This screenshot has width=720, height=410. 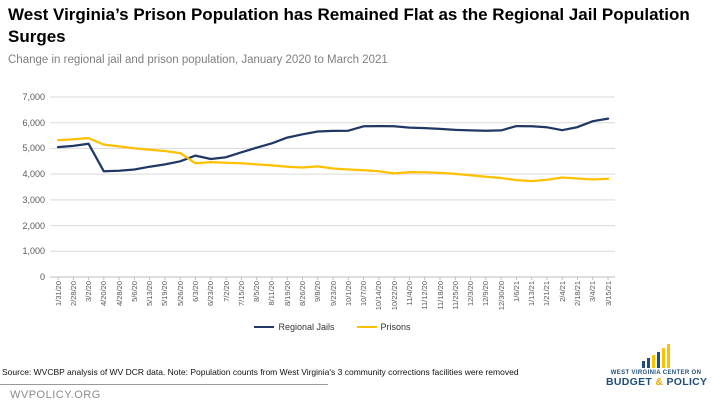 I want to click on x-tick-label: 3/4/21, so click(x=593, y=291).